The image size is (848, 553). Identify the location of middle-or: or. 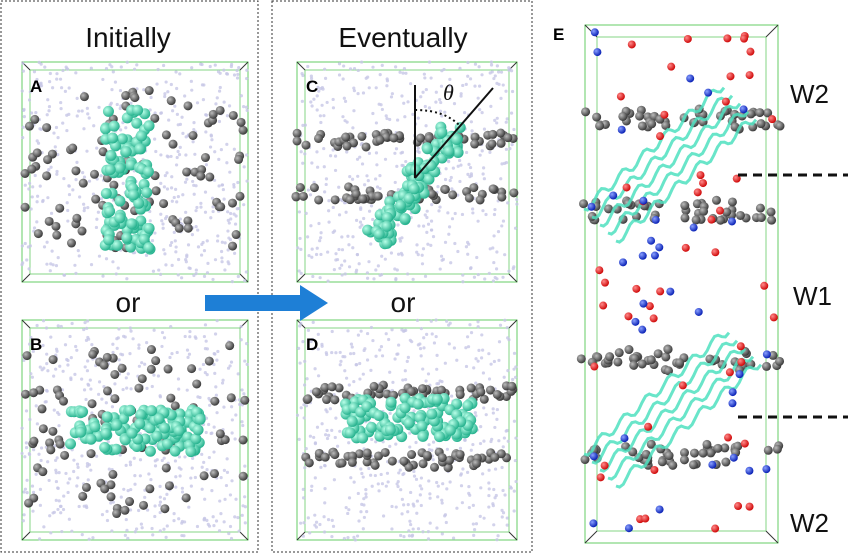
(403, 302).